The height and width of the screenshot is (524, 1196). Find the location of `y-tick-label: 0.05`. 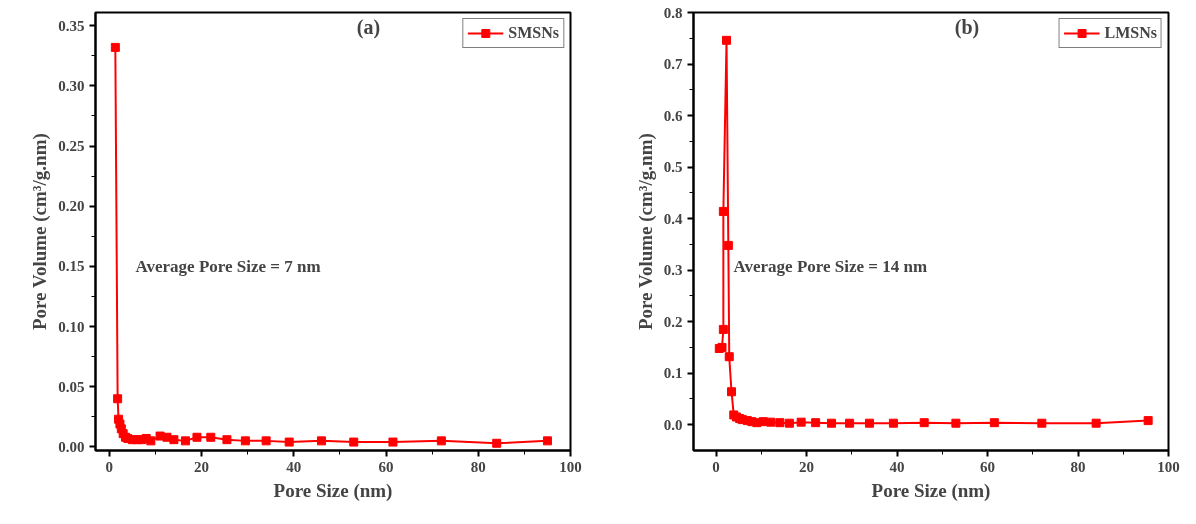

y-tick-label: 0.05 is located at coordinates (71, 386).